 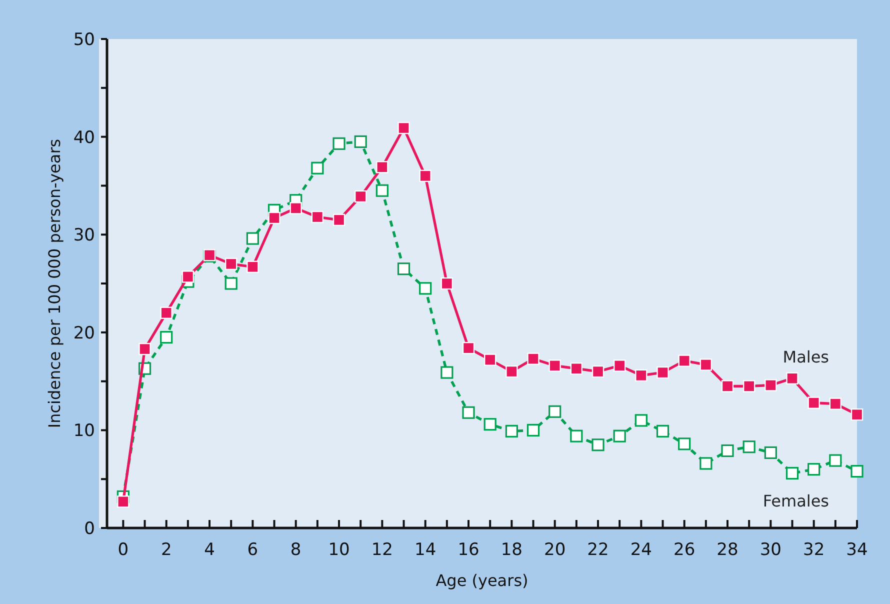 What do you see at coordinates (84, 333) in the screenshot?
I see `y-tick-label: 20` at bounding box center [84, 333].